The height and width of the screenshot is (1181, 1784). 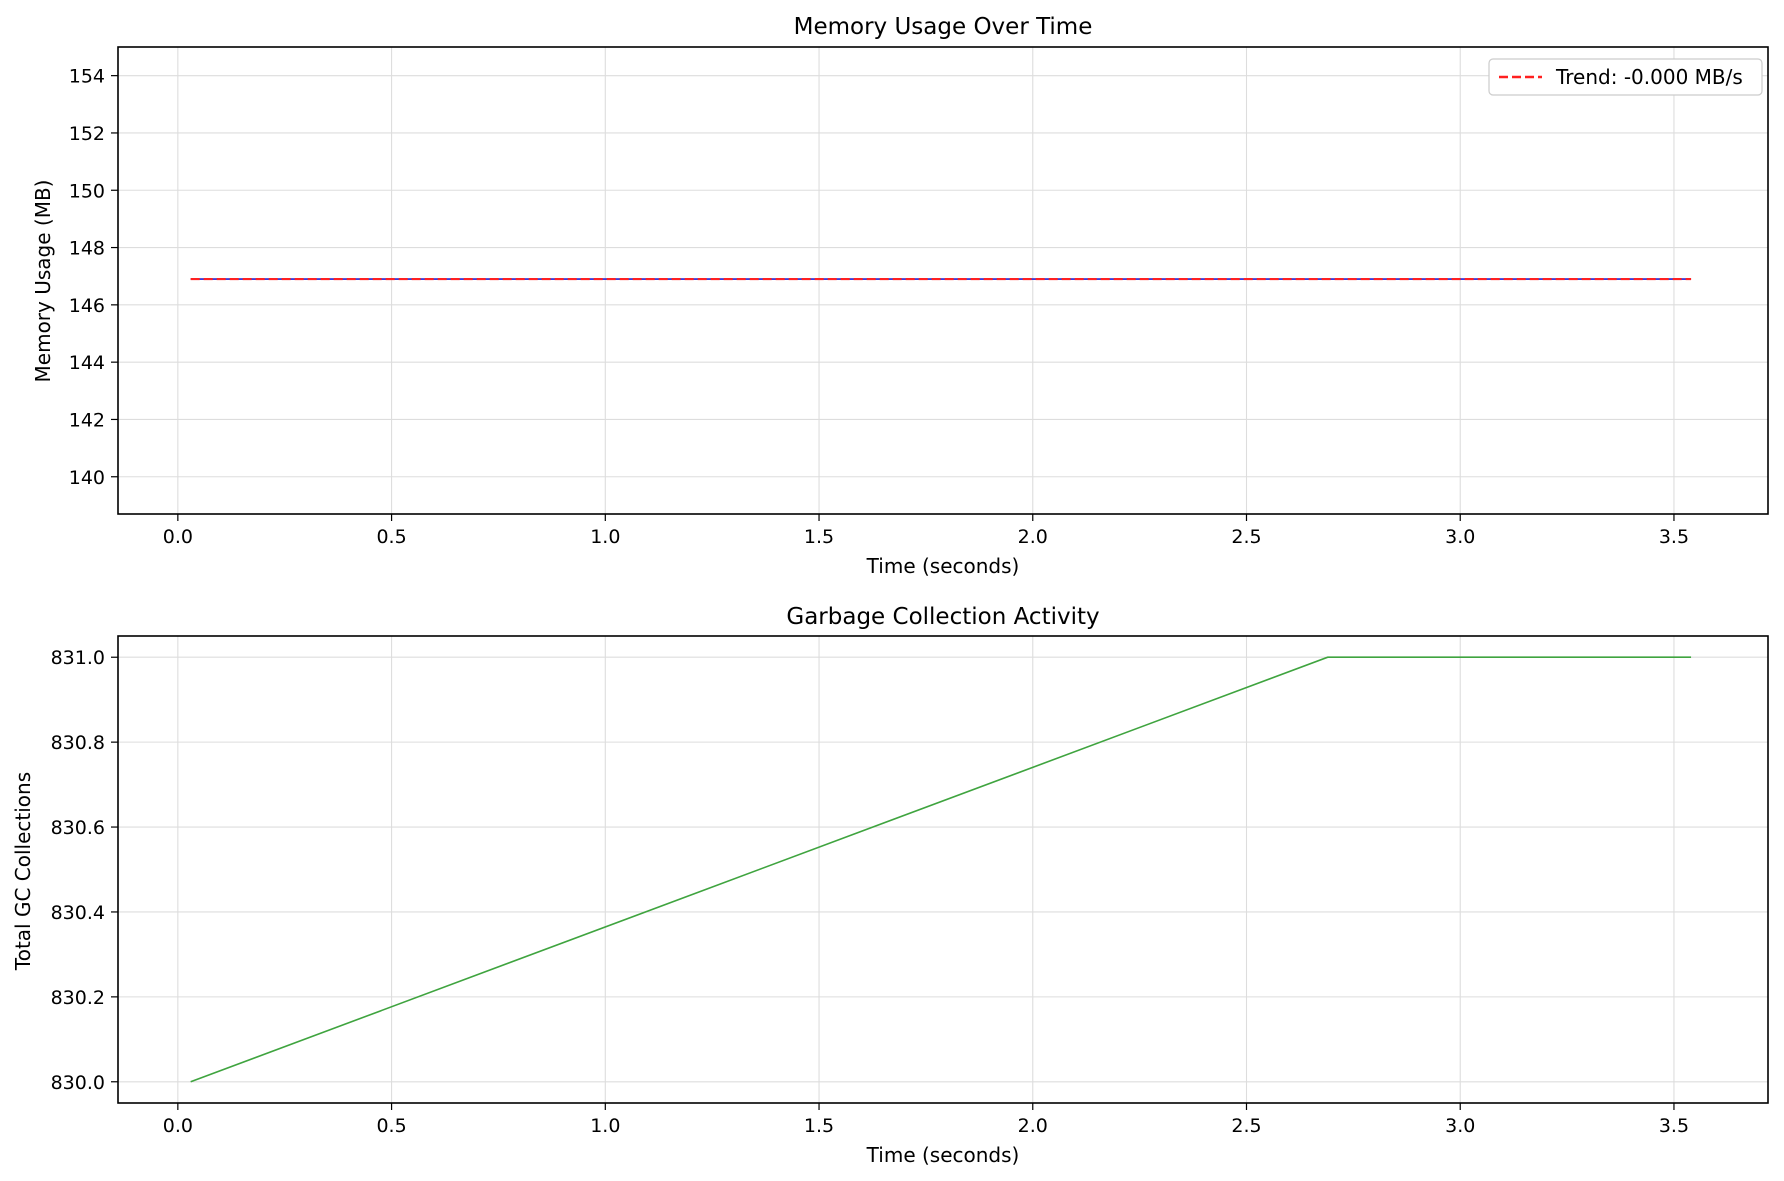 I want to click on y-tick-label: 150, so click(x=87, y=191).